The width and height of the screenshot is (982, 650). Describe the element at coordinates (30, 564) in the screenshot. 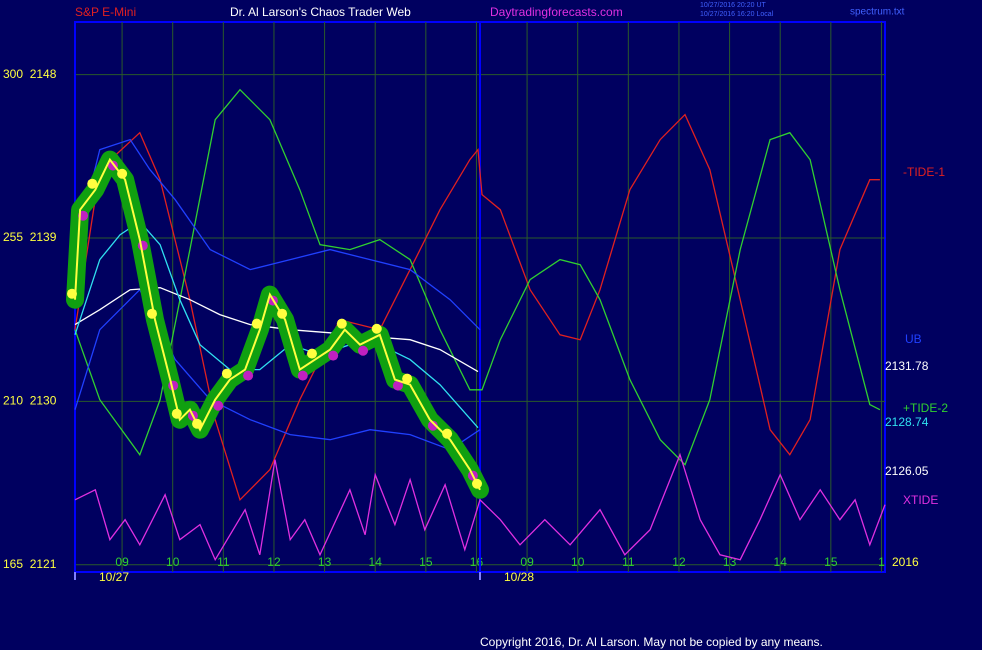

I see `y-tick-label: 165 2121` at that location.